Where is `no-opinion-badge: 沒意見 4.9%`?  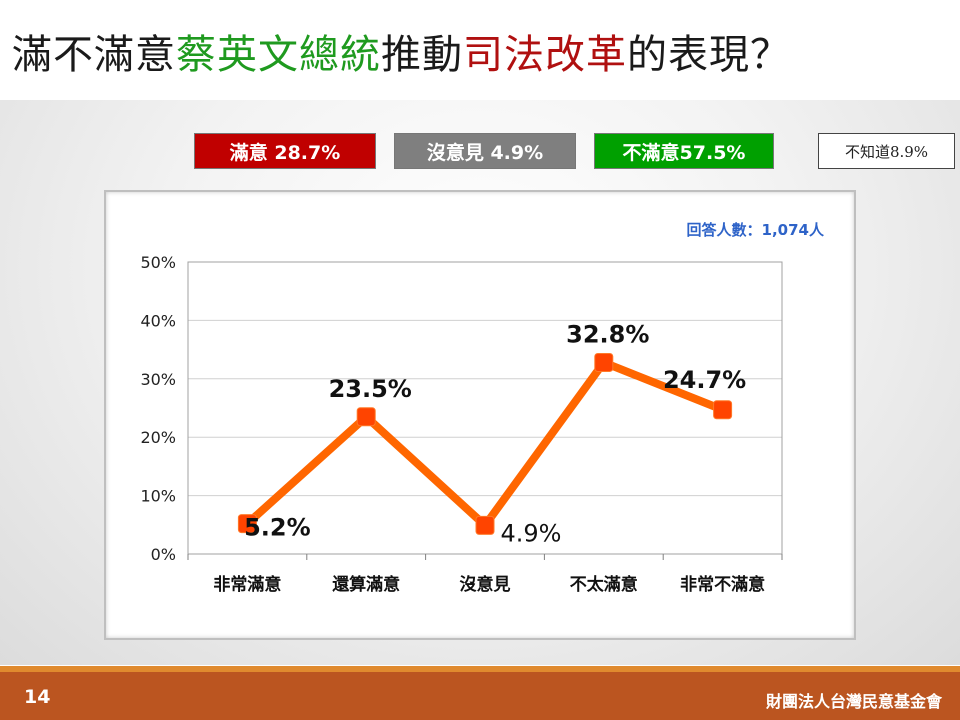
no-opinion-badge: 沒意見 4.9% is located at coordinates (485, 151).